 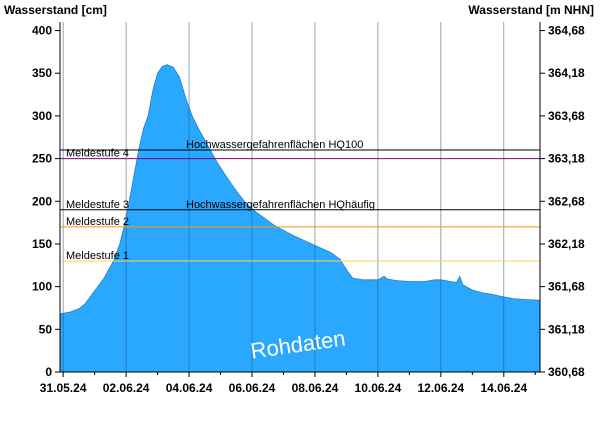 What do you see at coordinates (97, 222) in the screenshot?
I see `reference-label: Meldestufe 2` at bounding box center [97, 222].